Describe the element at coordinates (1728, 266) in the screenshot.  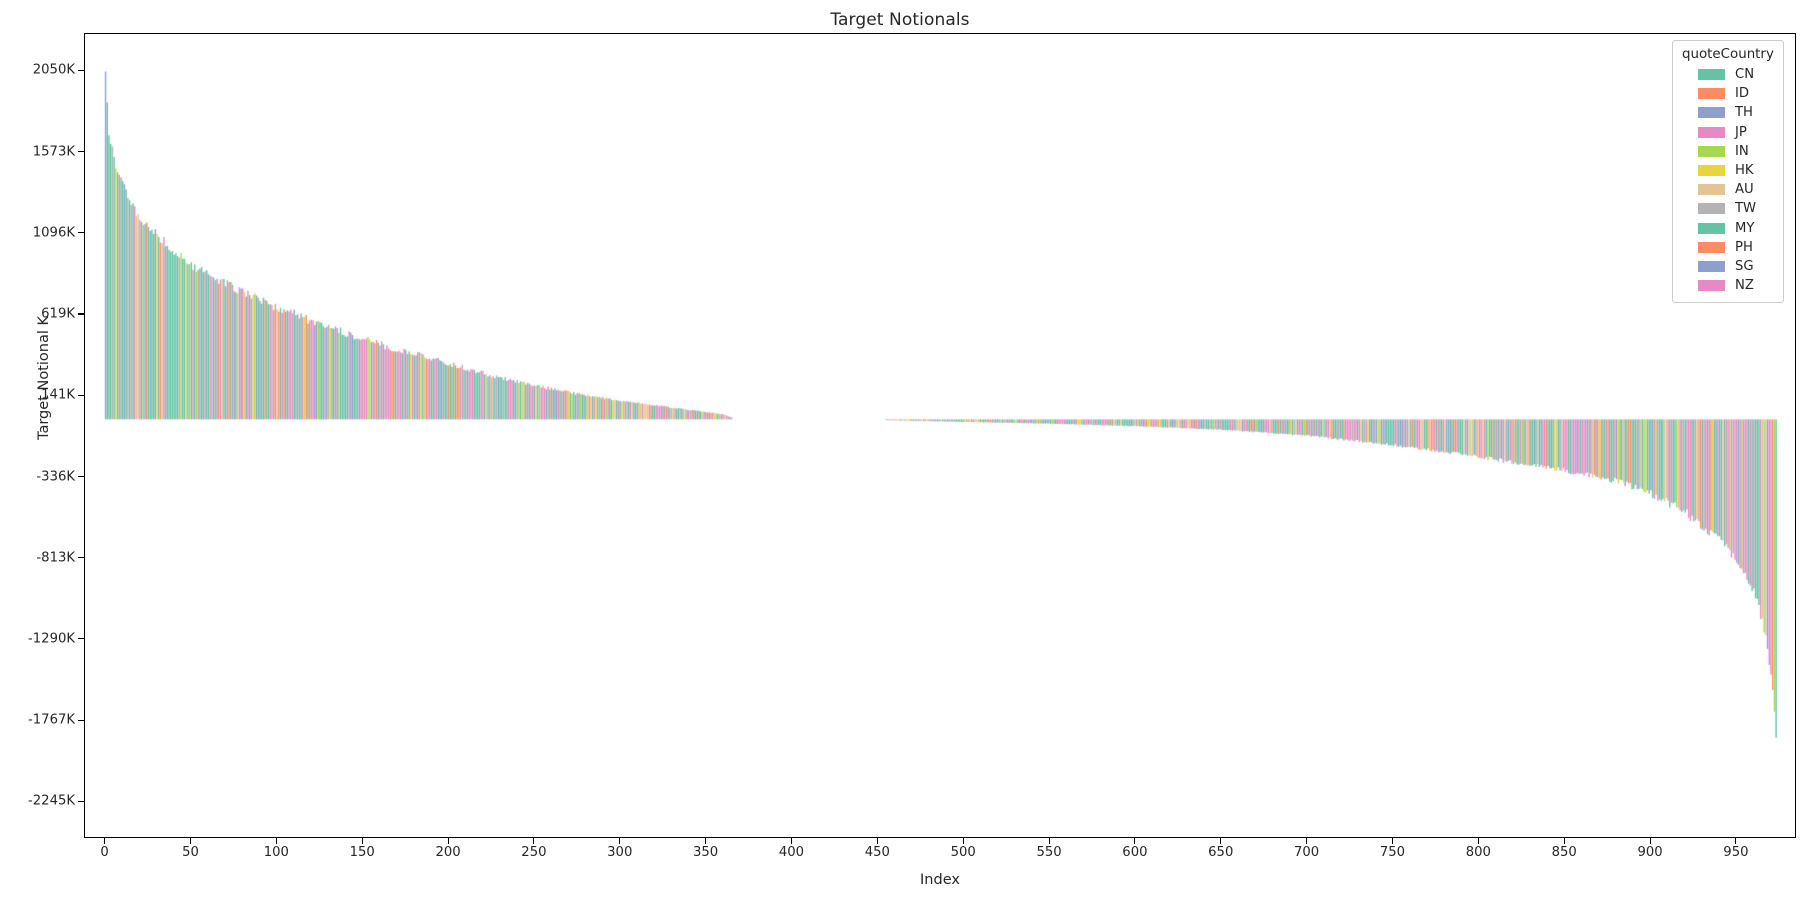
I see `legend-item-sg: SG` at that location.